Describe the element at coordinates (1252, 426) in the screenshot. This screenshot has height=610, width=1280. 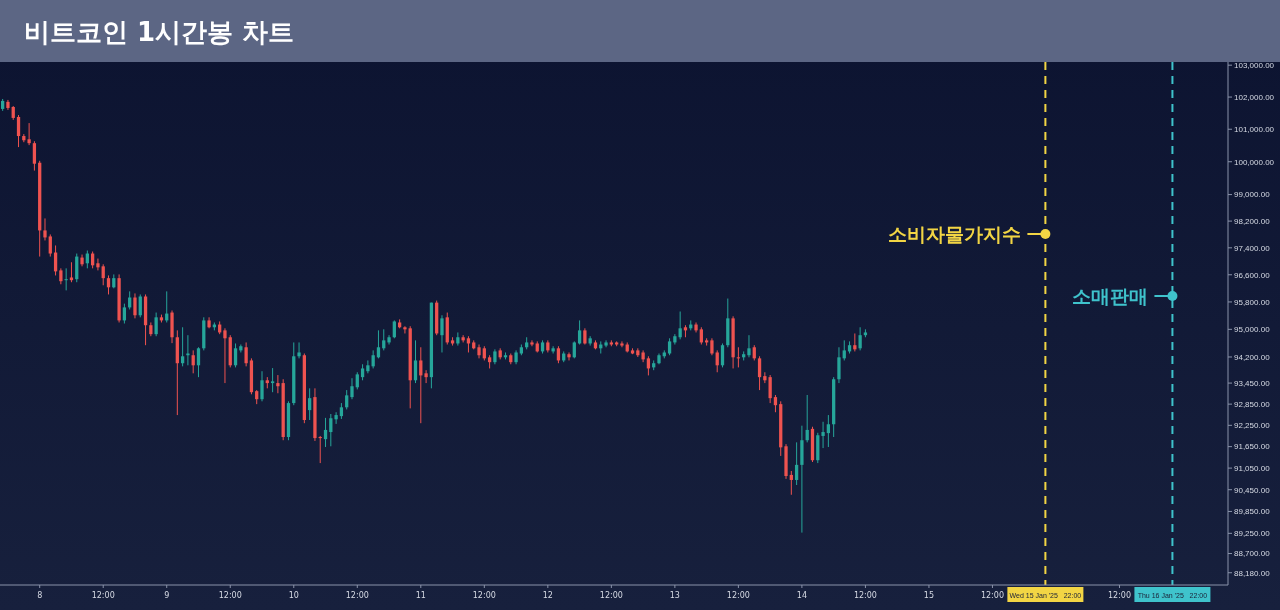
I see `y-tick-label: 92,250.00` at that location.